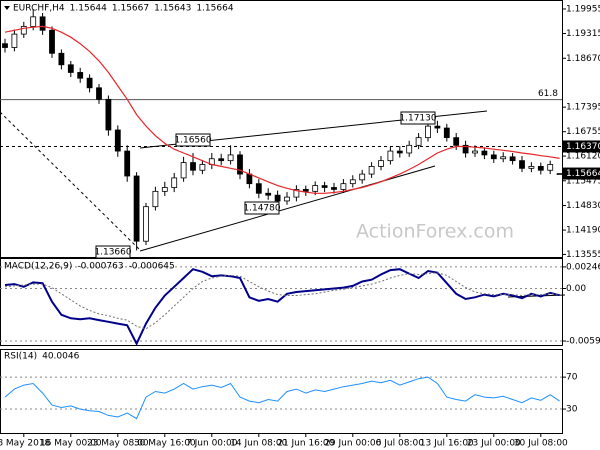  What do you see at coordinates (583, 108) in the screenshot?
I see `y-tick-label: 1.17395` at bounding box center [583, 108].